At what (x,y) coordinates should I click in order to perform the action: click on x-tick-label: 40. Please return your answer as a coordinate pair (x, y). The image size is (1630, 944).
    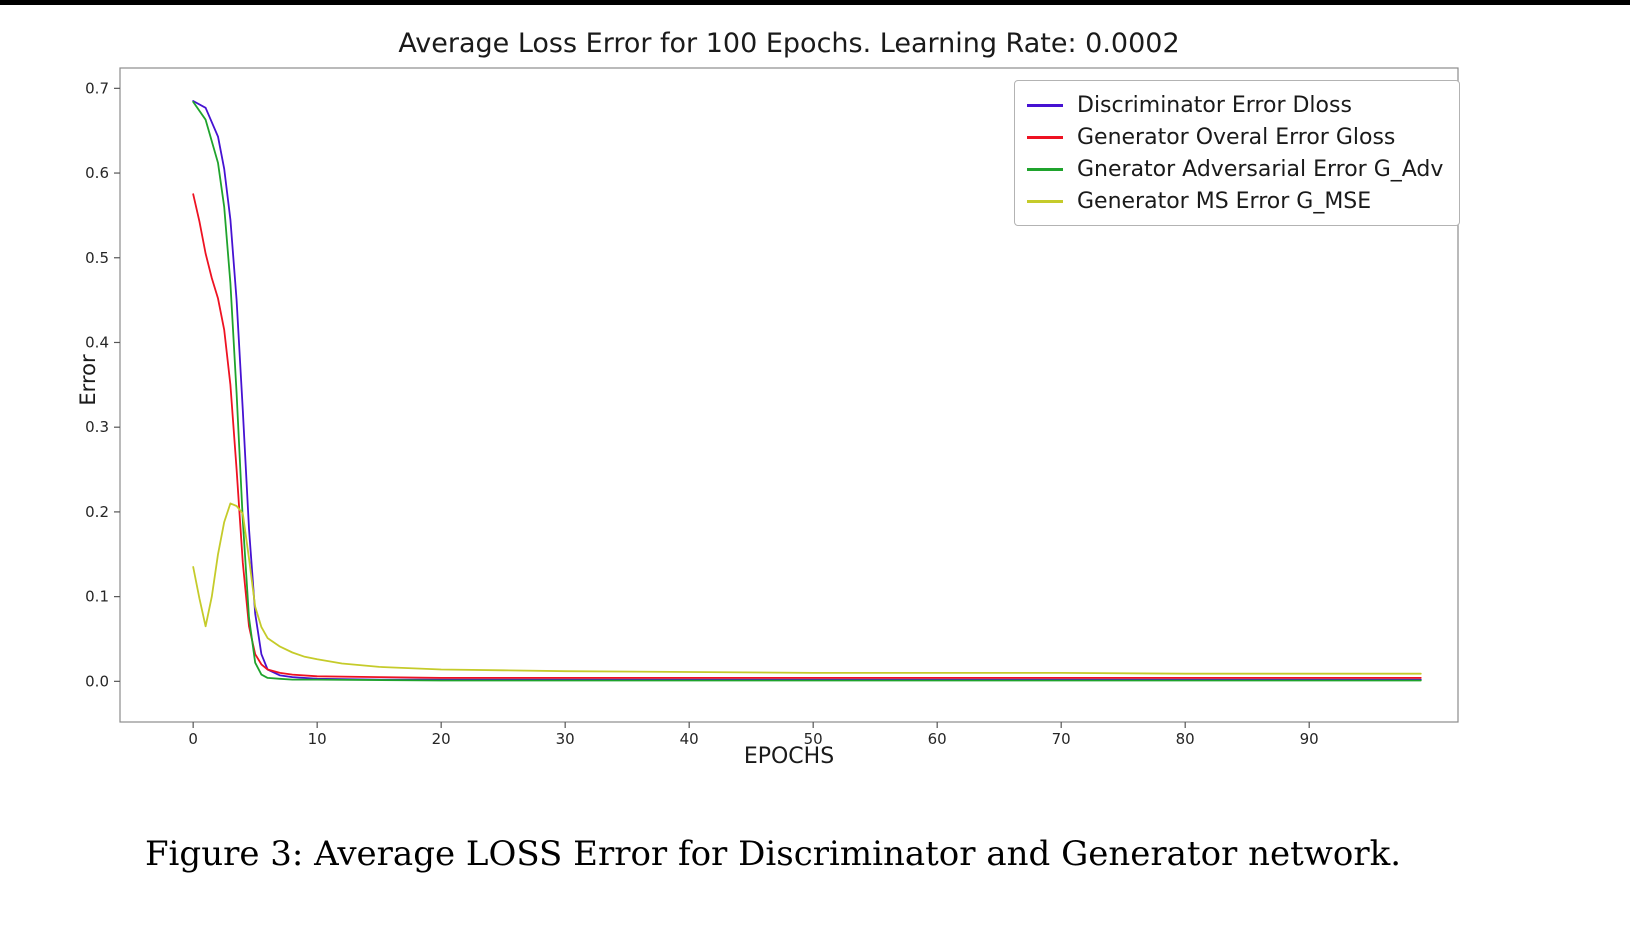
    Looking at the image, I should click on (689, 739).